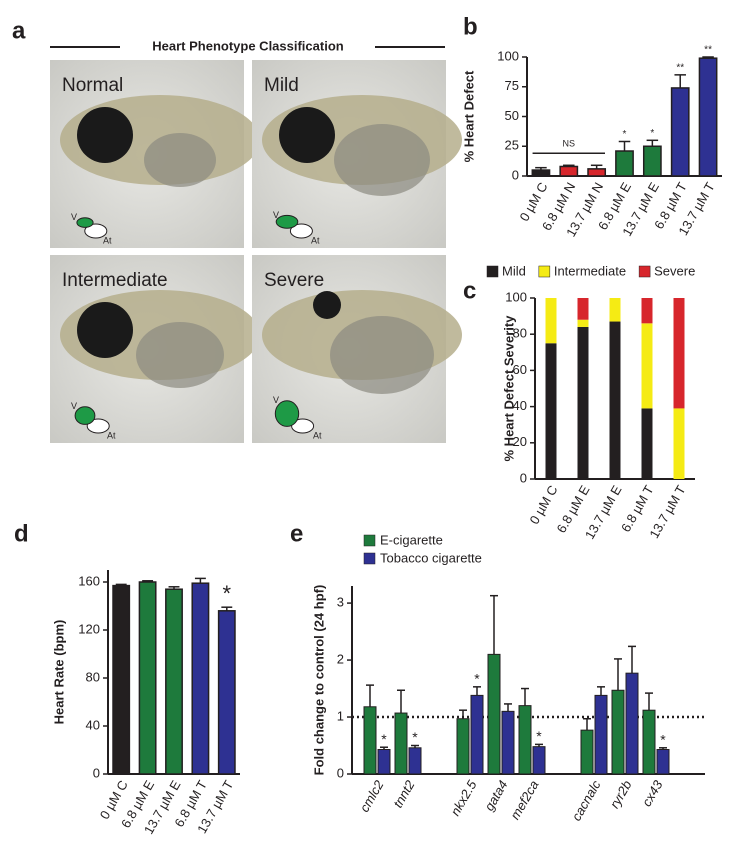  Describe the element at coordinates (520, 441) in the screenshot. I see `y-tick-label: 20` at that location.